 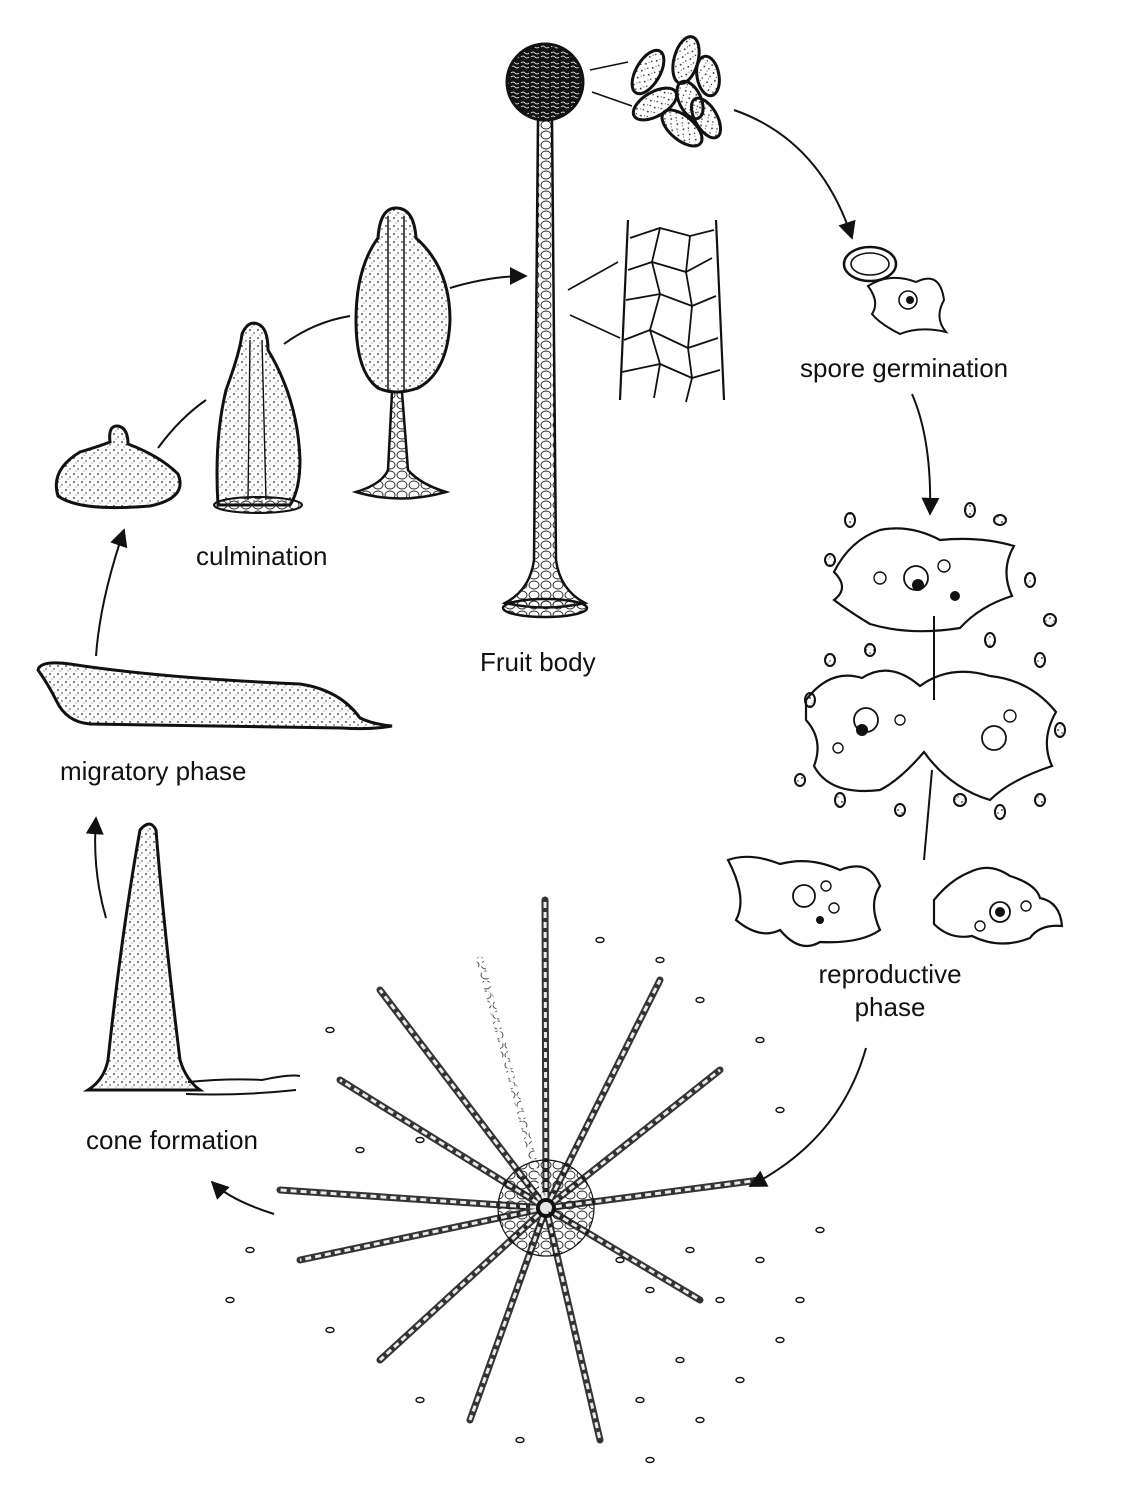 I want to click on label-reproductive-phase: reproductive phase, so click(x=890, y=990).